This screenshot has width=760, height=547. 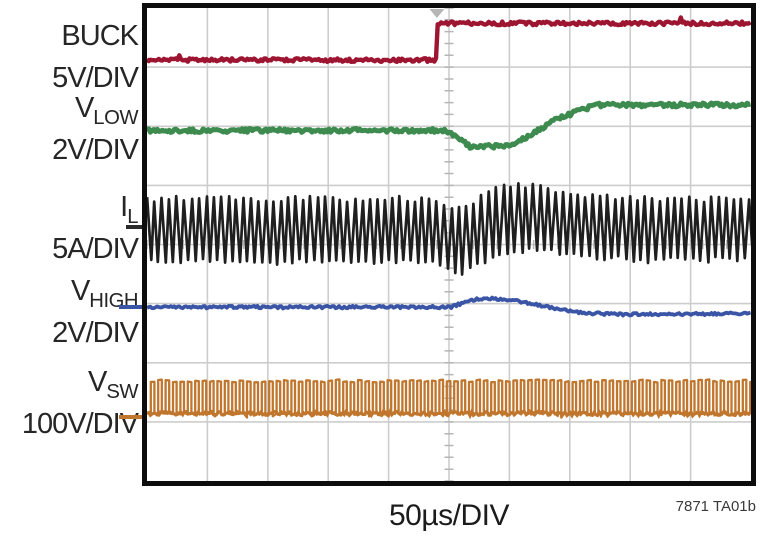 I want to click on channel-name: IL, so click(x=129, y=209).